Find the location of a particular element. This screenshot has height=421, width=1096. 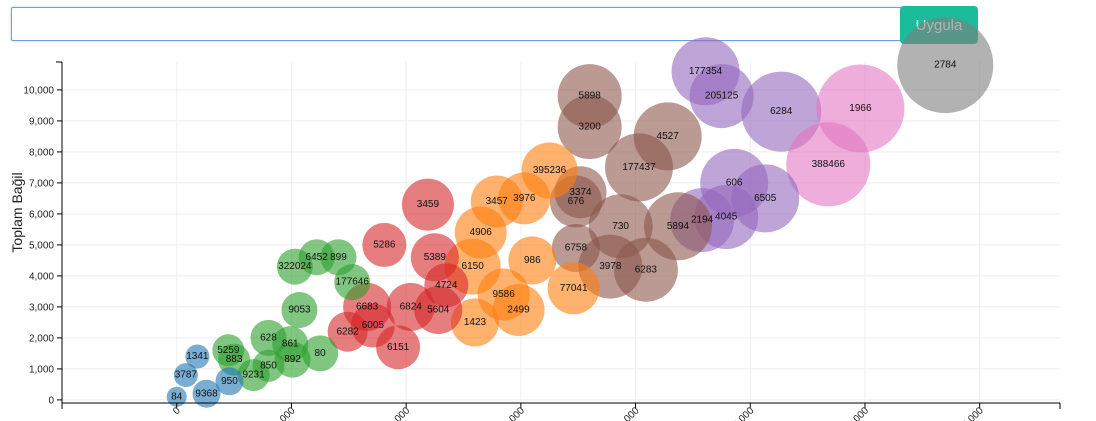

y-tick-label: 9,000 is located at coordinates (41, 121).